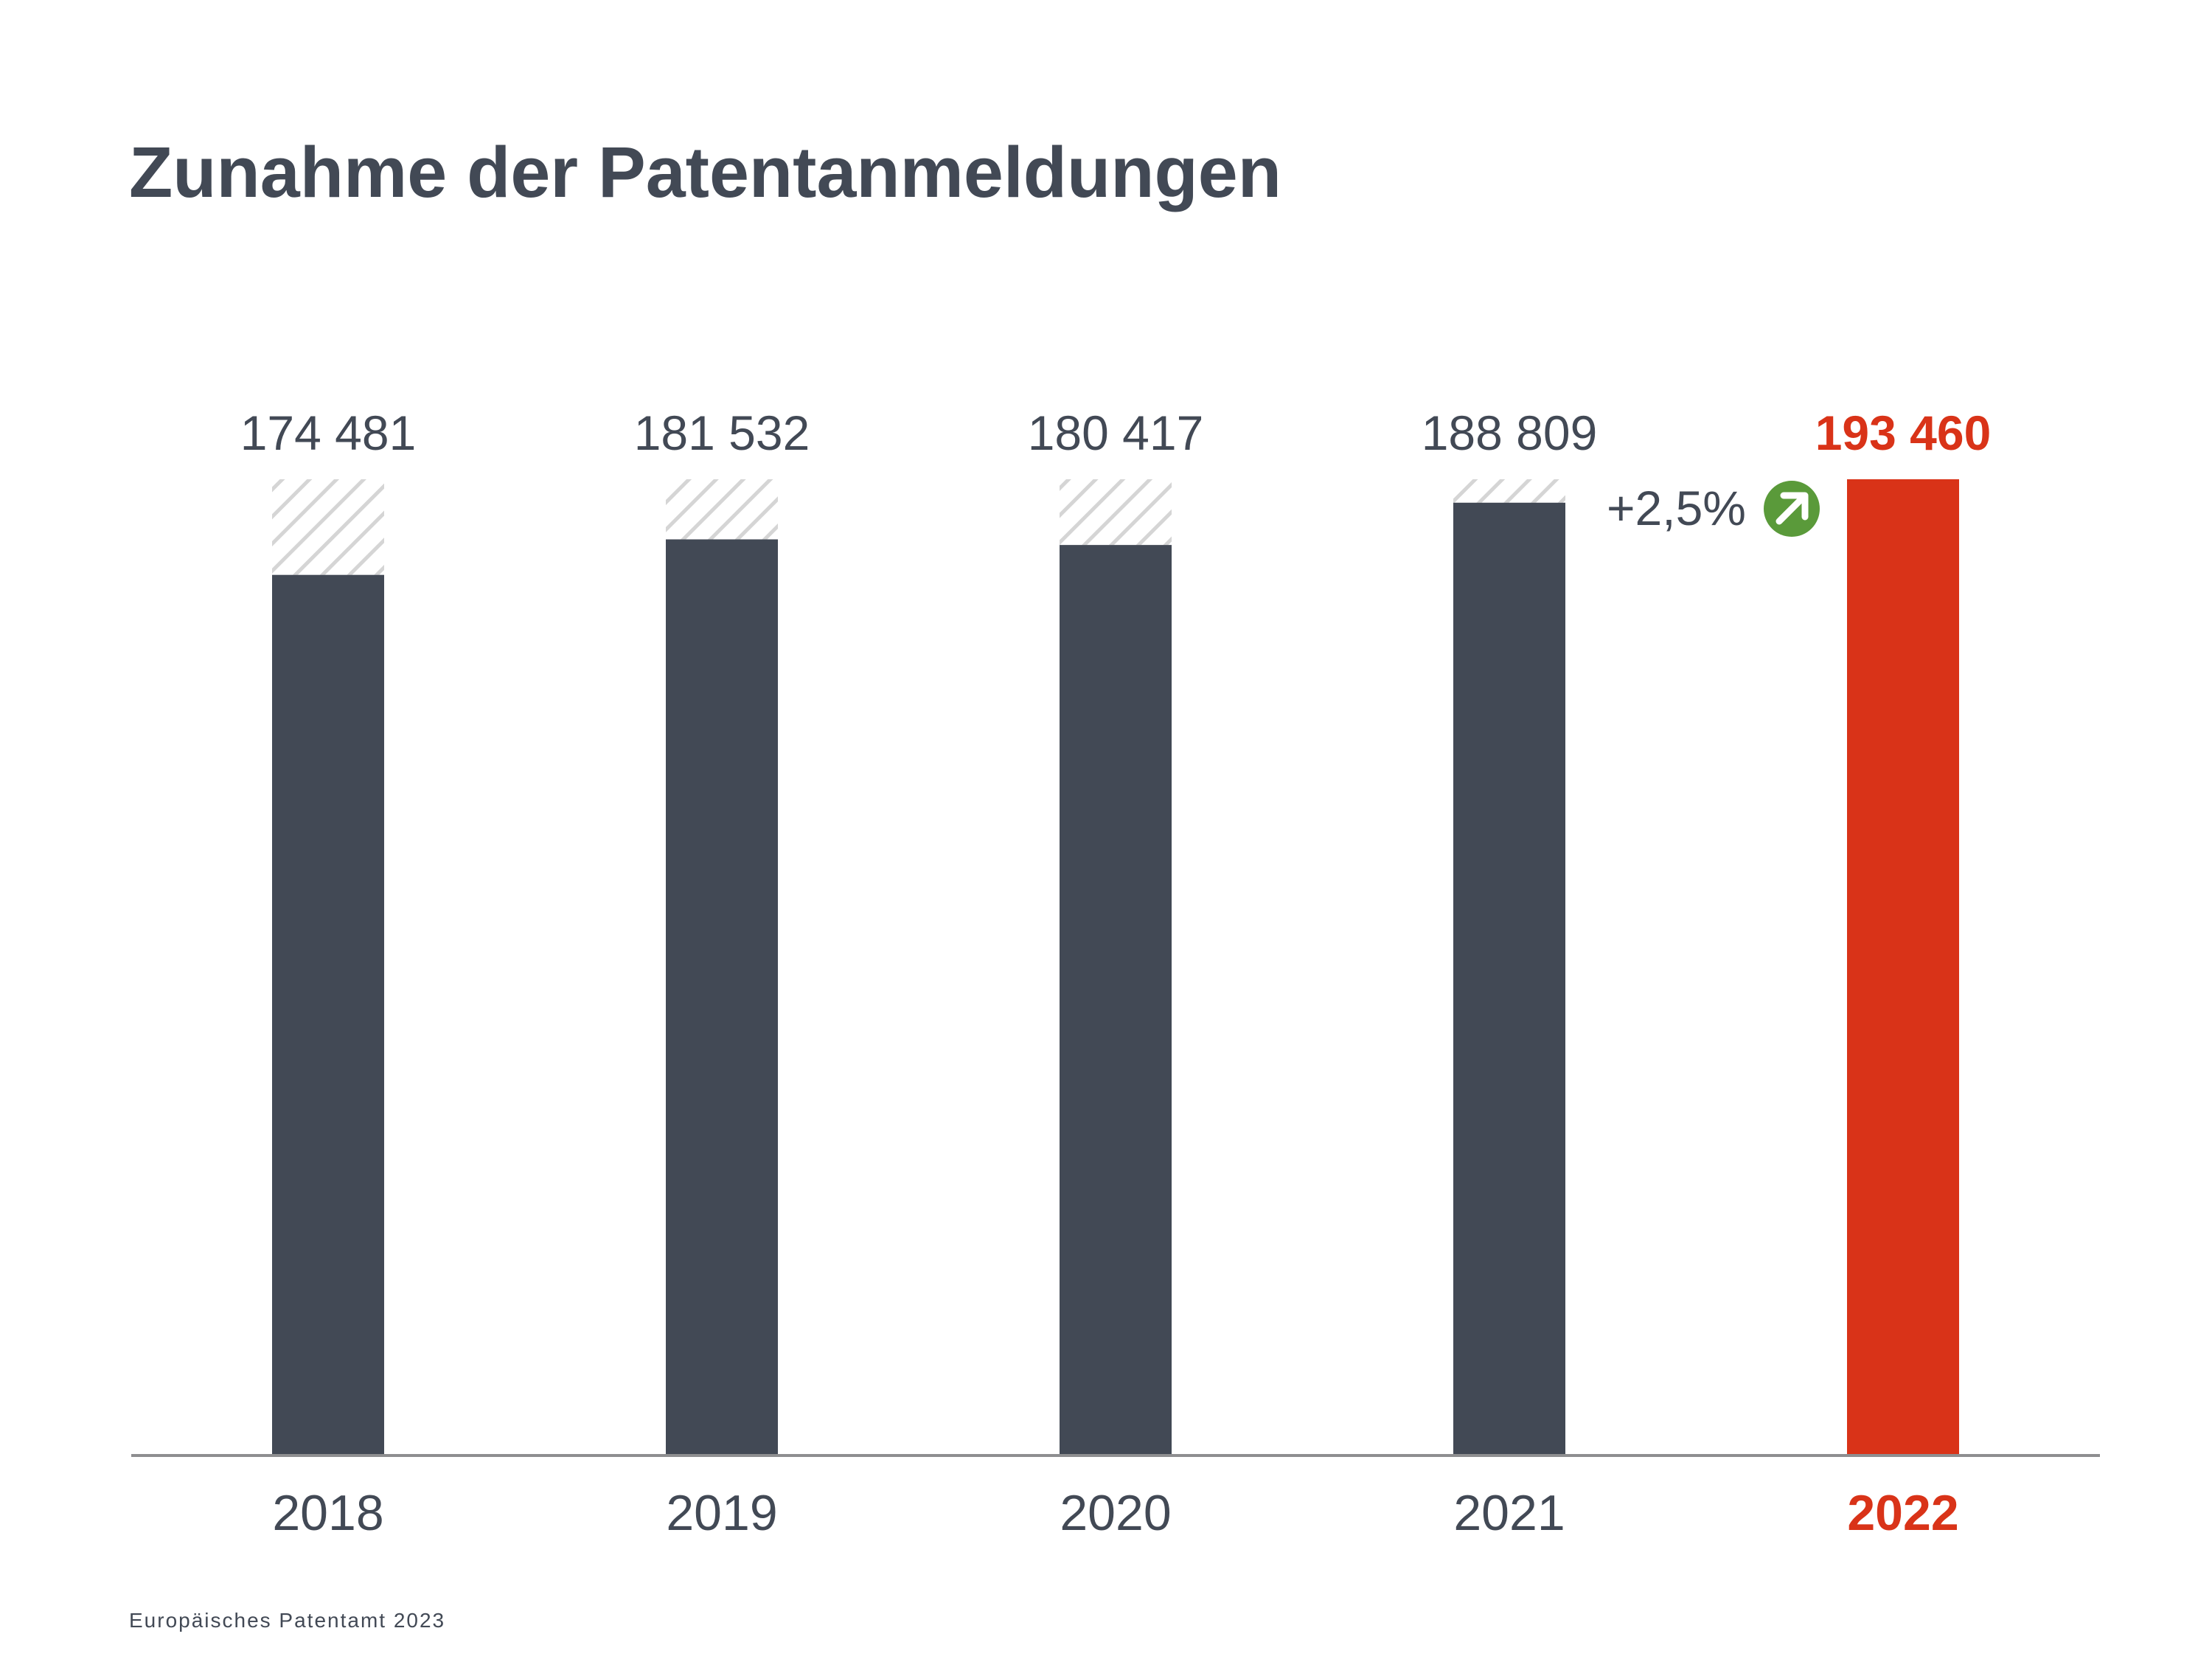 The image size is (2212, 1659). Describe the element at coordinates (1903, 433) in the screenshot. I see `value-label-2022: 193 460` at that location.